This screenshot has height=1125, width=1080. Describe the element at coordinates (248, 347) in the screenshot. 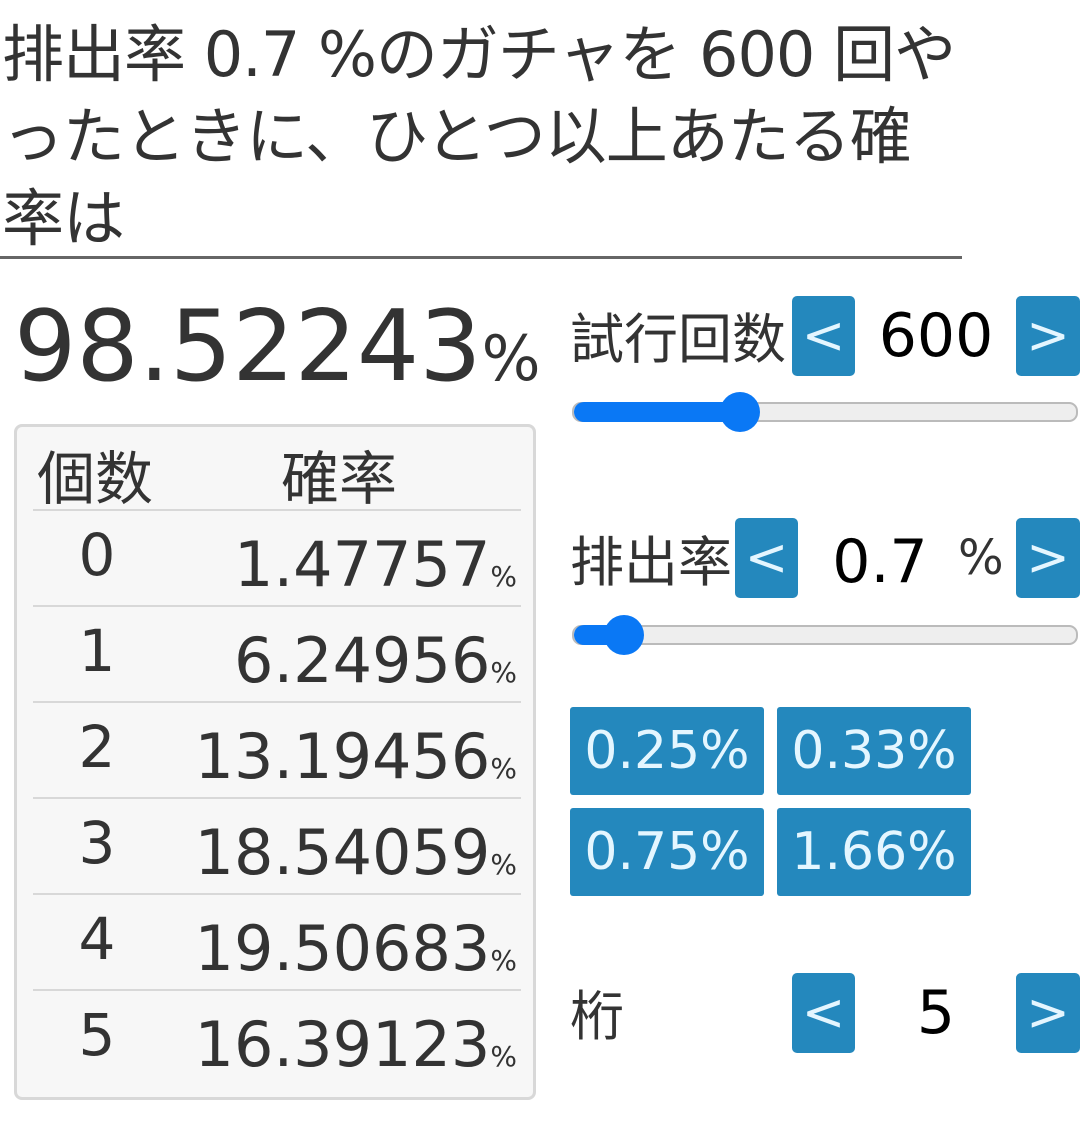

I see `result-value: 98.52243` at that location.